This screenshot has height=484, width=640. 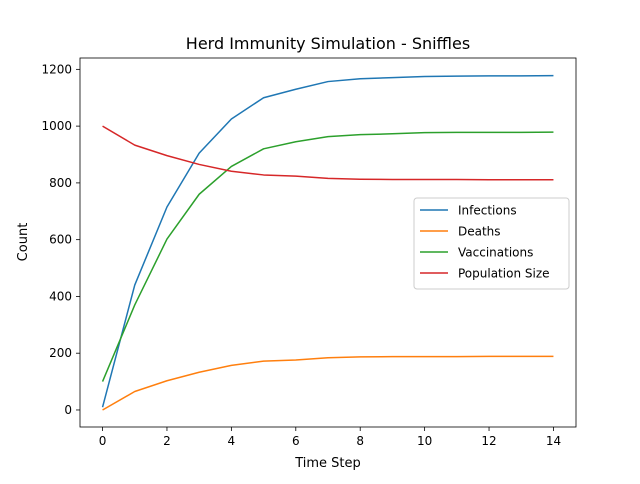 I want to click on legend-label-population-size: Population Size, so click(x=504, y=274).